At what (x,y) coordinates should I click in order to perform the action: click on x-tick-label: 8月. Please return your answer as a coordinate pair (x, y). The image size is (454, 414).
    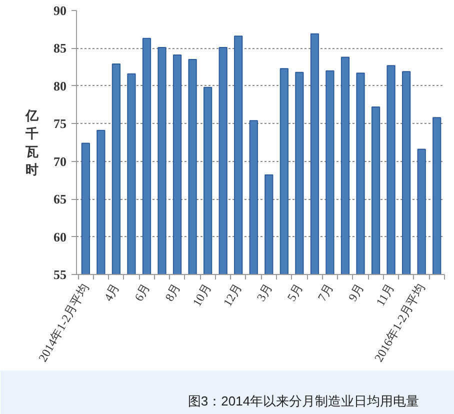
    Looking at the image, I should click on (173, 292).